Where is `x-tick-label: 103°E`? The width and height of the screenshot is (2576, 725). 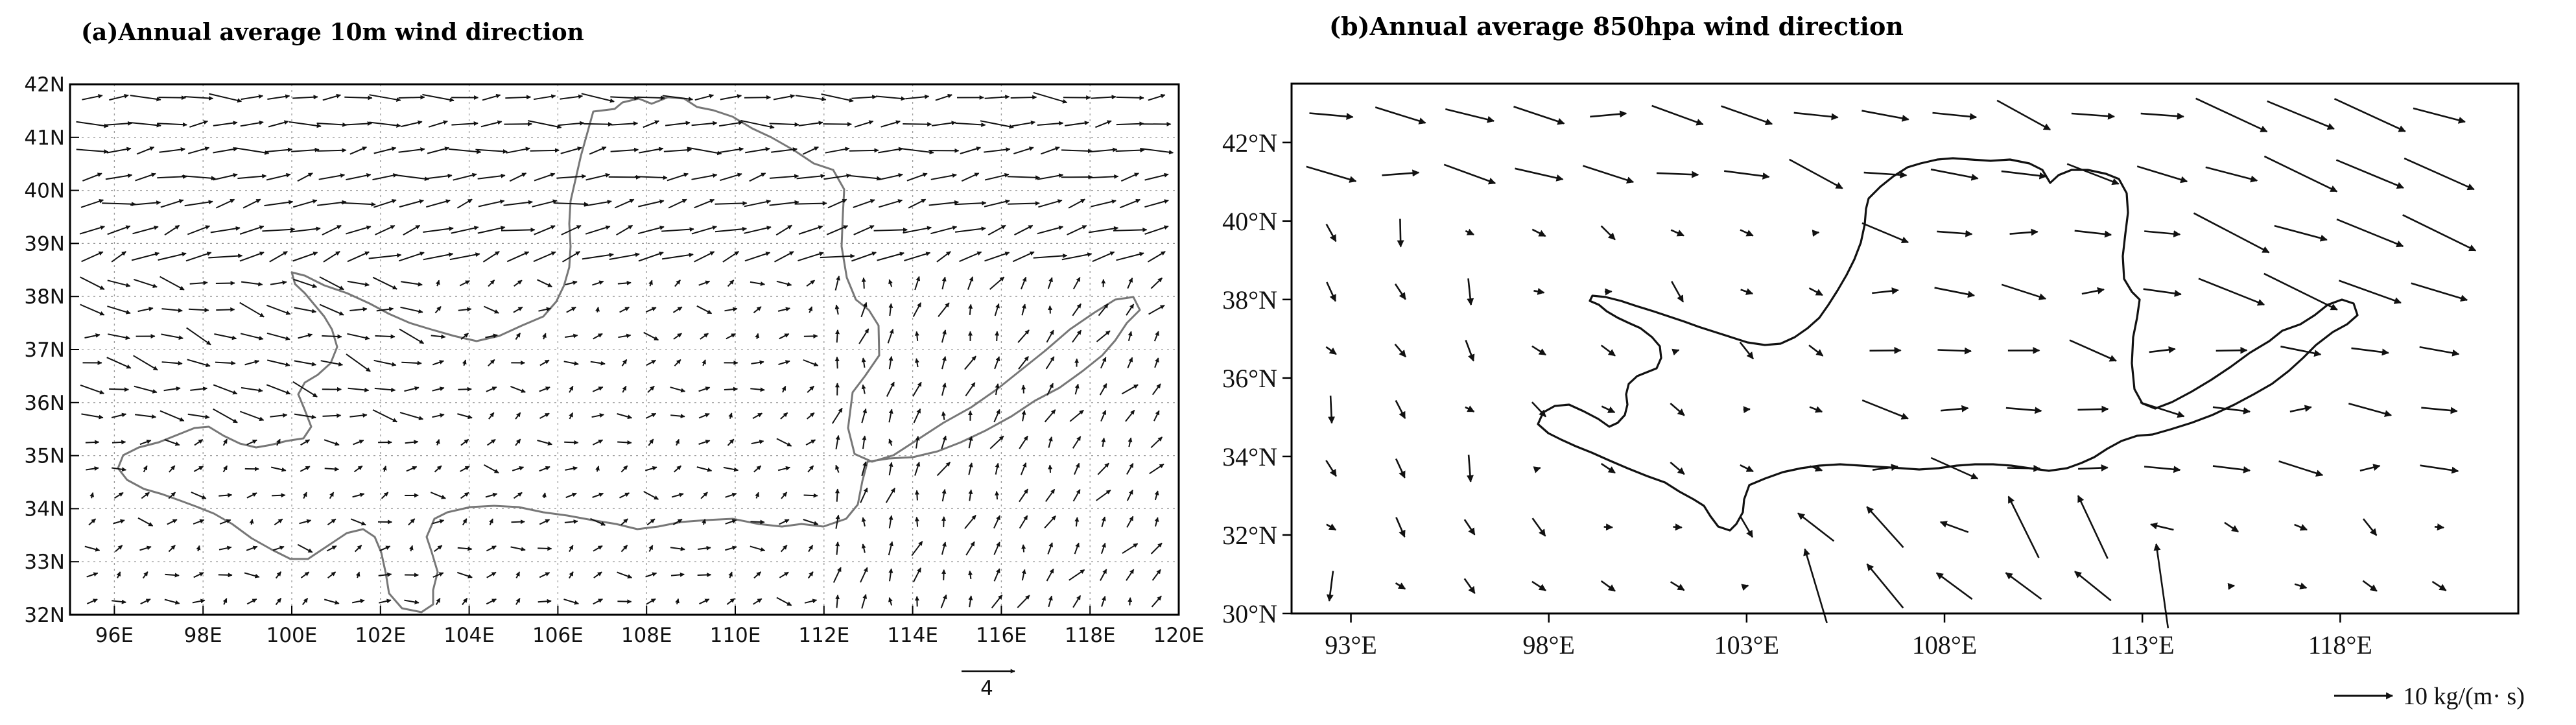 x-tick-label: 103°E is located at coordinates (1746, 645).